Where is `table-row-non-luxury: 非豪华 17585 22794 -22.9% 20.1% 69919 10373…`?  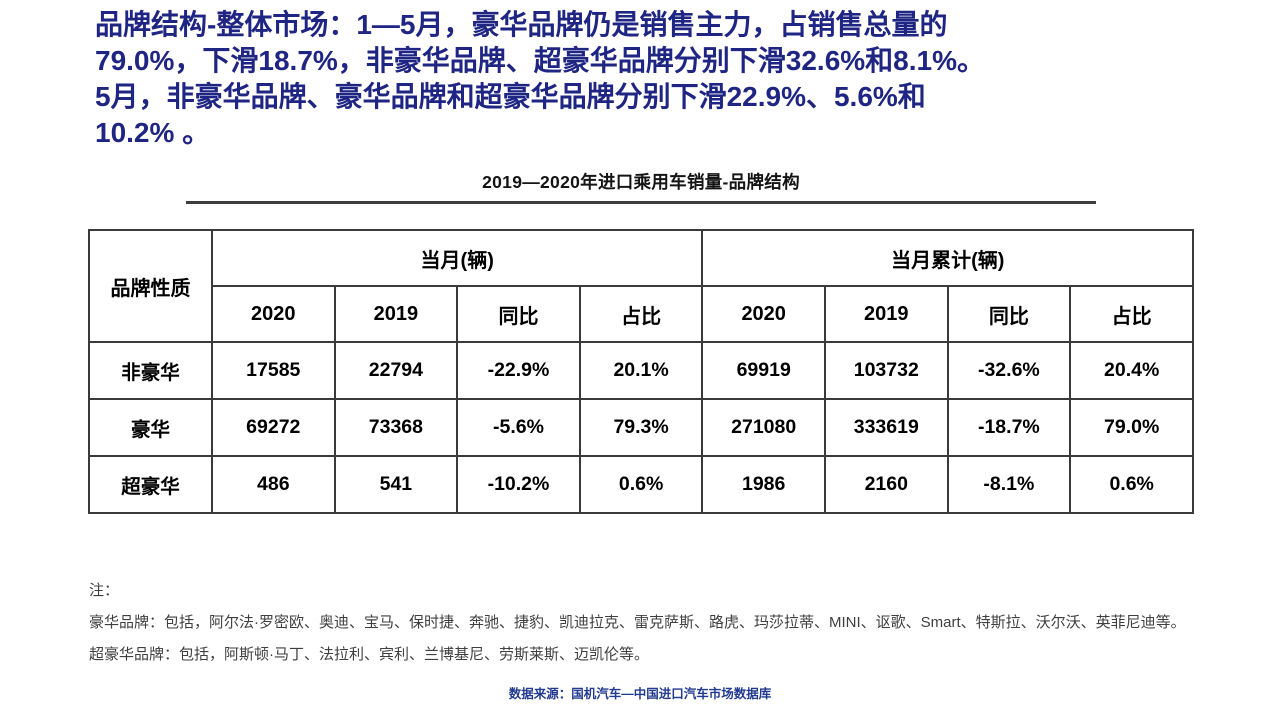
table-row-non-luxury: 非豪华 17585 22794 -22.9% 20.1% 69919 10373… is located at coordinates (641, 370).